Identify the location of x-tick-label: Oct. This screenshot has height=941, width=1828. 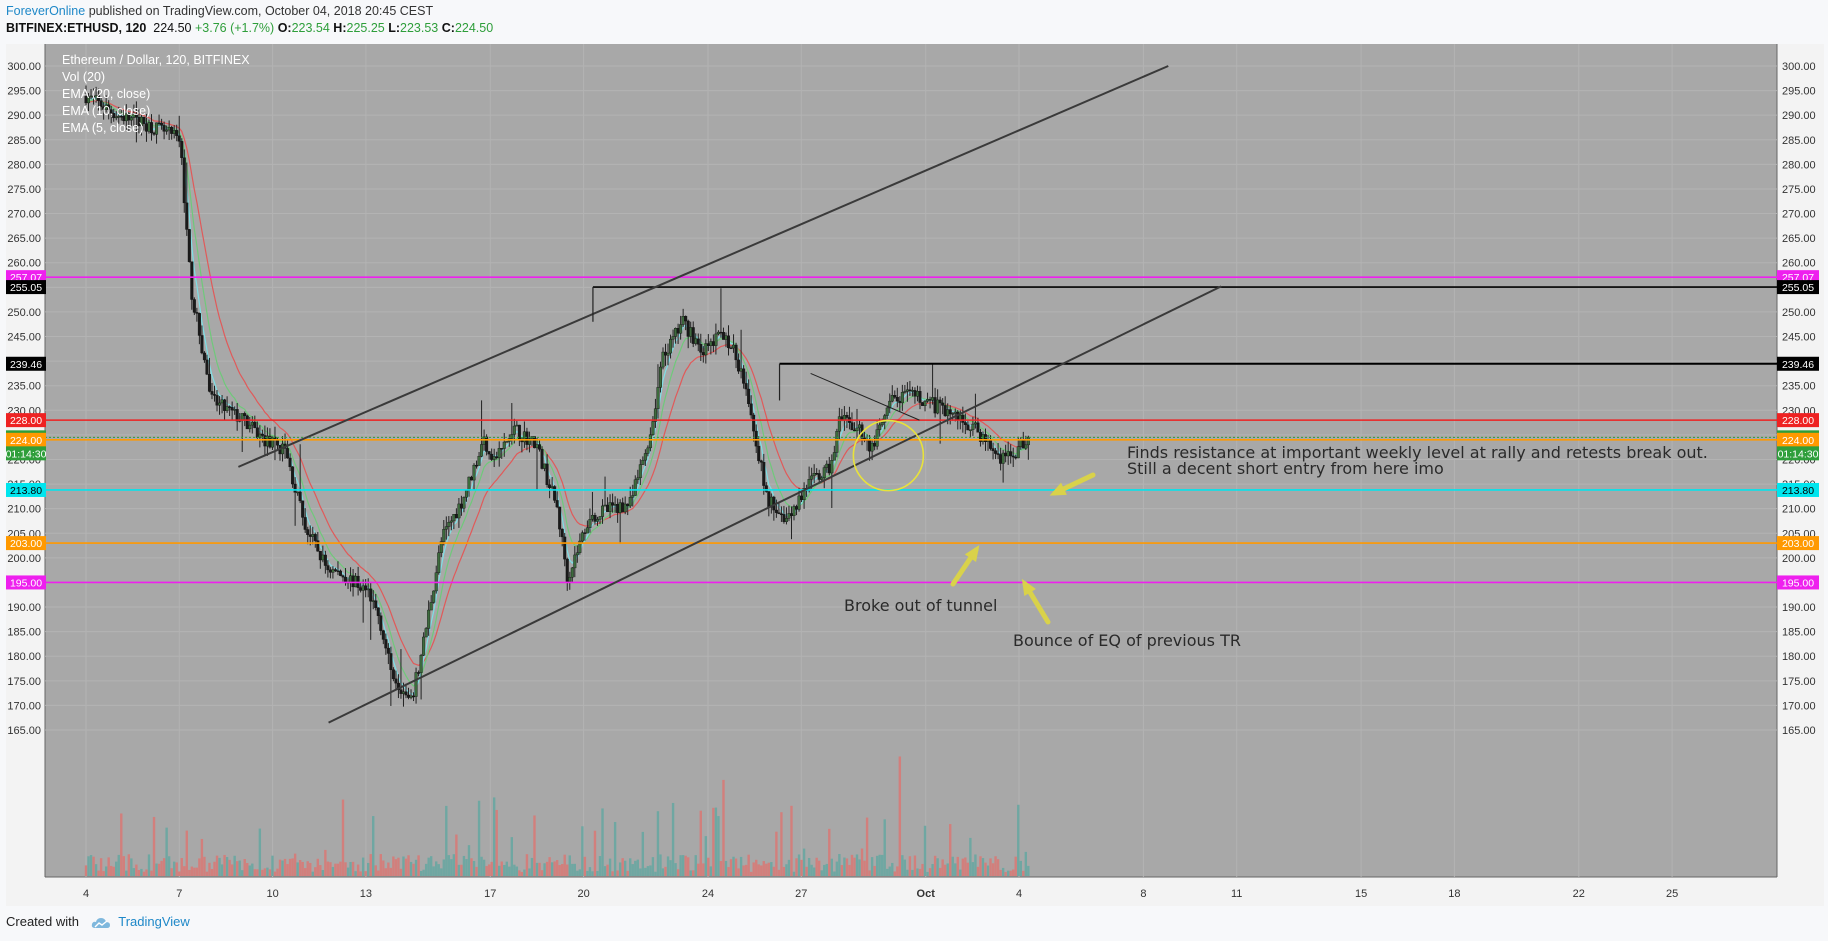
(926, 894).